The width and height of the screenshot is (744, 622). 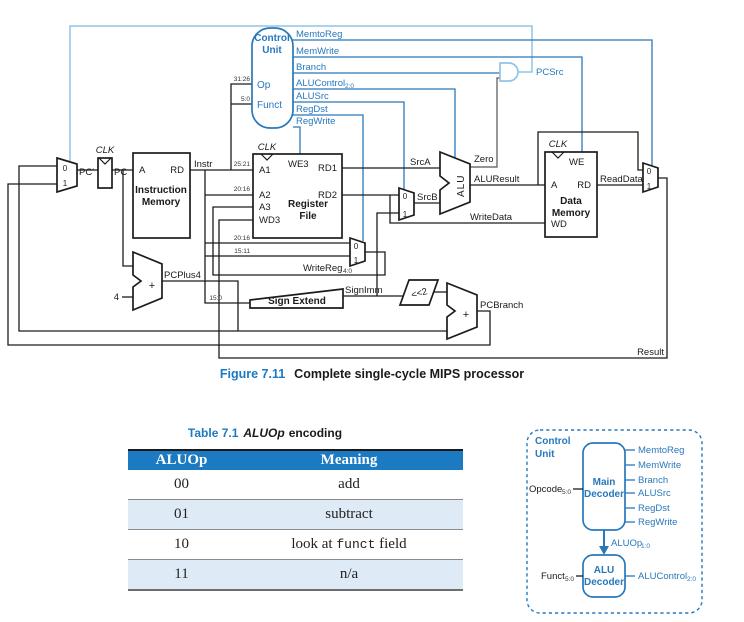 What do you see at coordinates (312, 96) in the screenshot?
I see `alusrc-label: ALUSrc` at bounding box center [312, 96].